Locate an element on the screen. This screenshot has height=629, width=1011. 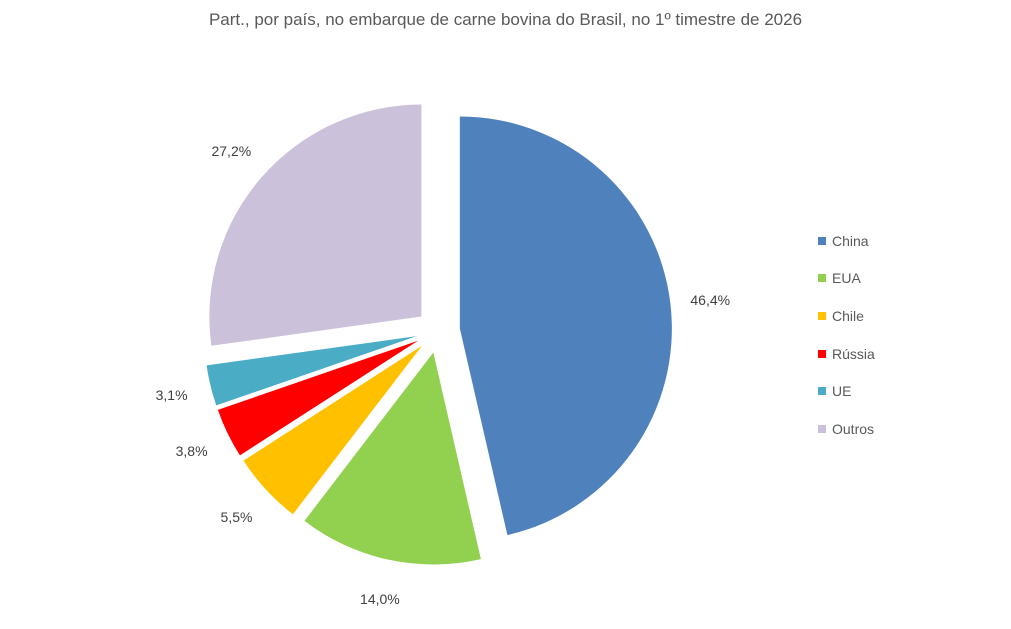
pie-slice-outros is located at coordinates (315, 225).